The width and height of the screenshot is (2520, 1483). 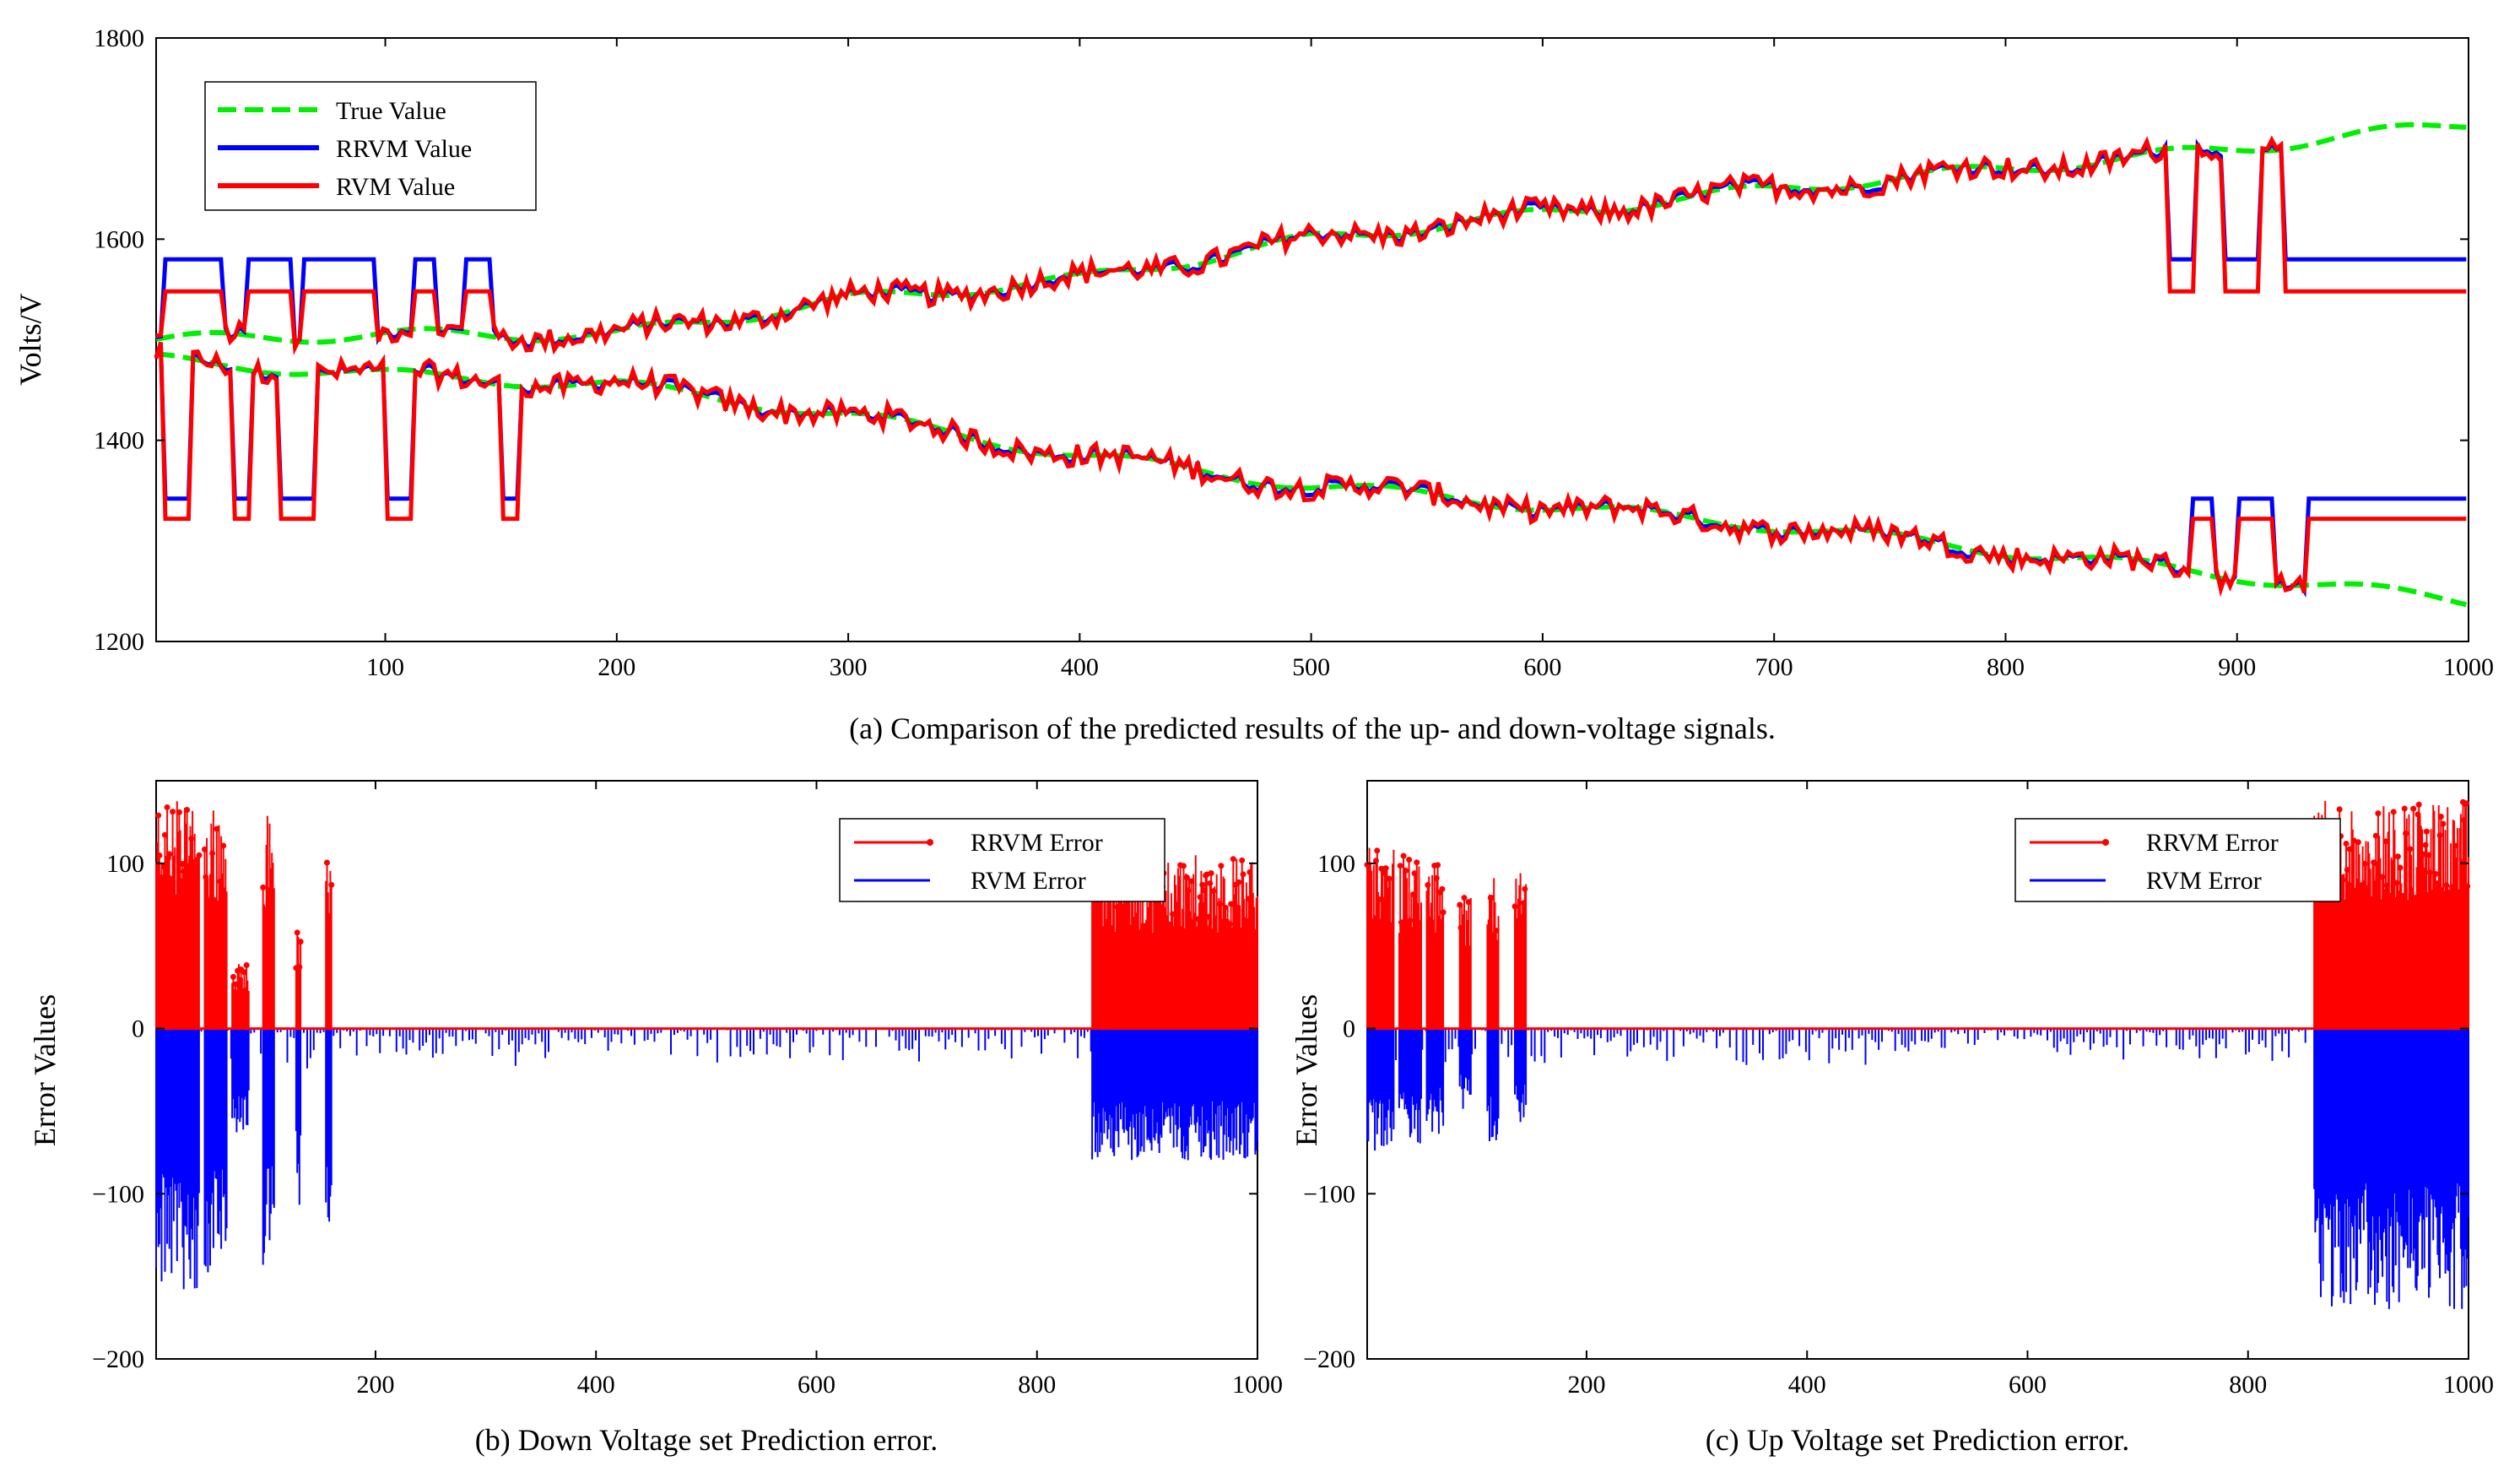 I want to click on panel-c-legend-box, so click(x=2177, y=860).